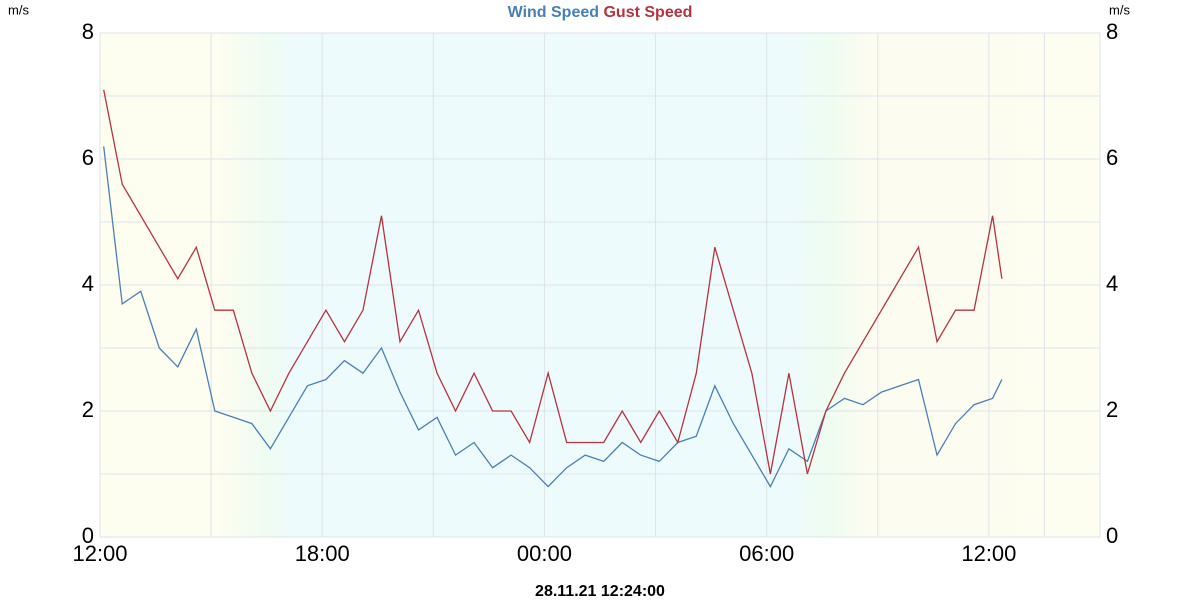 This screenshot has height=600, width=1200. Describe the element at coordinates (647, 12) in the screenshot. I see `legend-entry: Gust Speed` at that location.